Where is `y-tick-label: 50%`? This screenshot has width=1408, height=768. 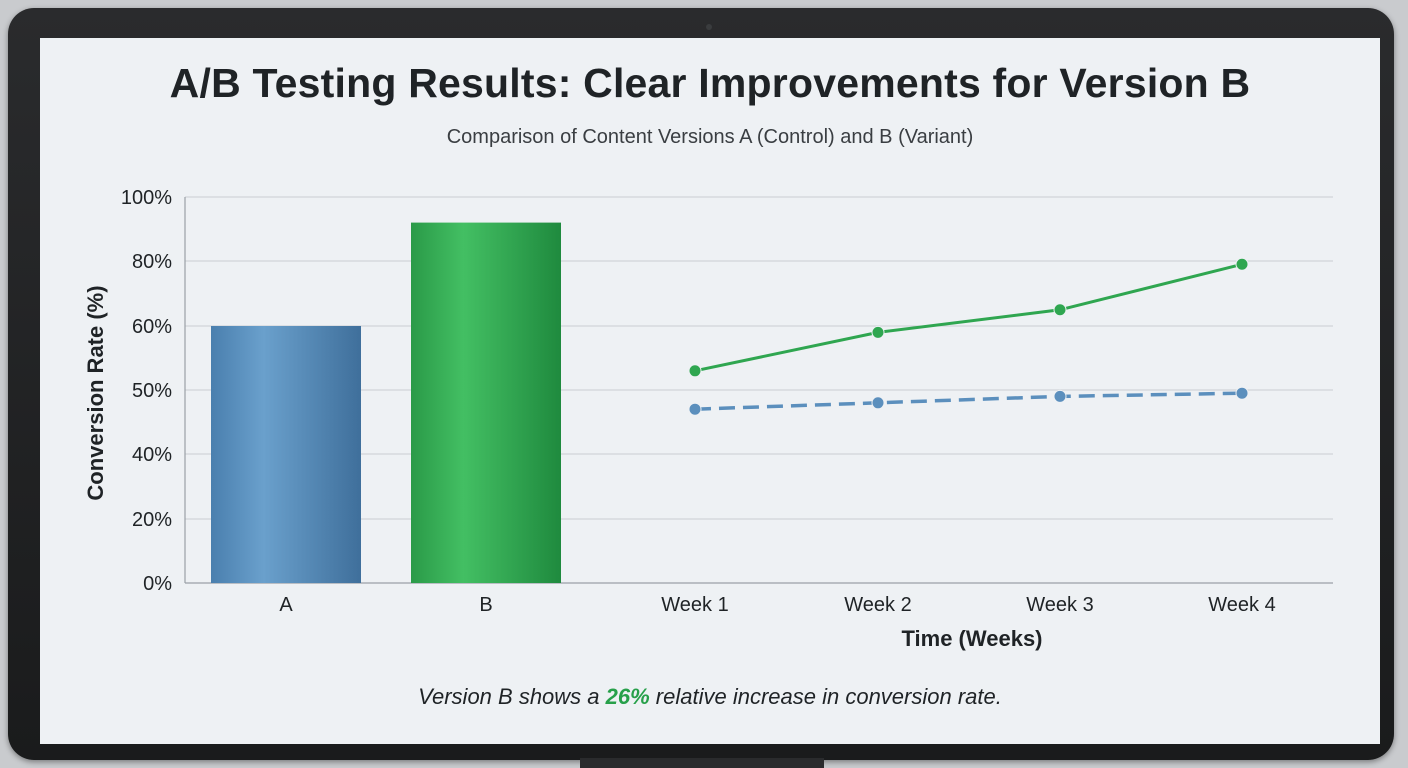 y-tick-label: 50% is located at coordinates (152, 391).